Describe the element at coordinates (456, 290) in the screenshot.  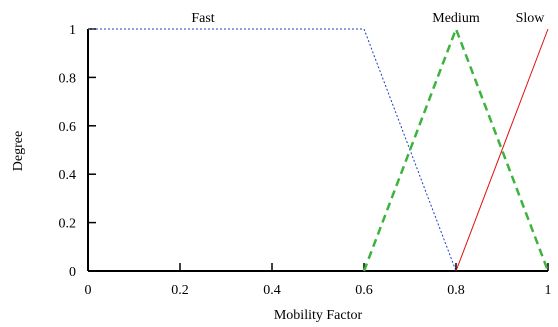
I see `x-tick-label: 0.8` at that location.